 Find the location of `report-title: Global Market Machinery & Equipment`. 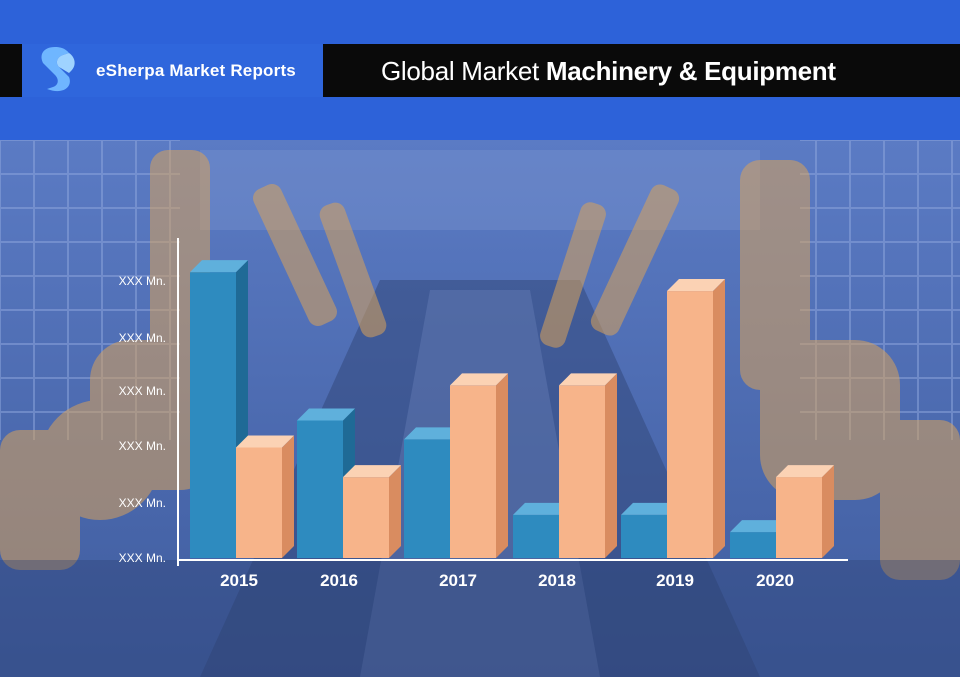

report-title: Global Market Machinery & Equipment is located at coordinates (608, 71).